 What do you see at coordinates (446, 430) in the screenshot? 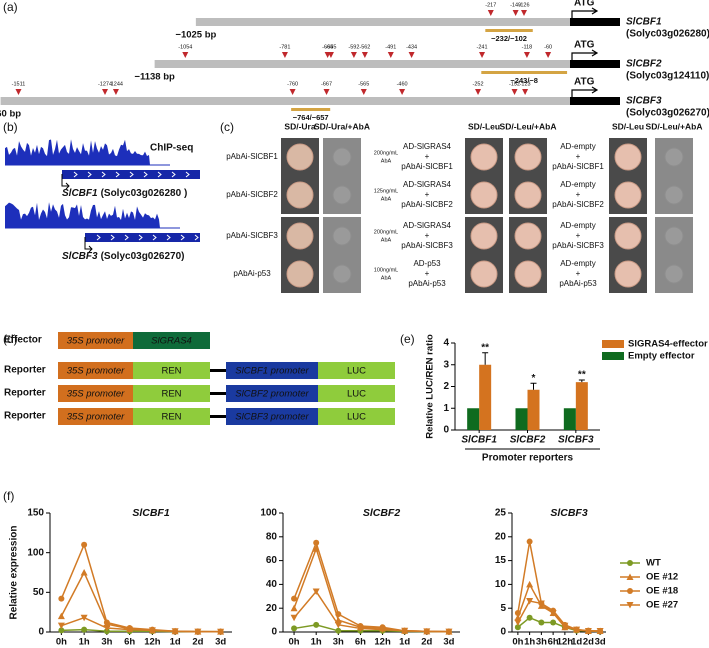
I see `y-tick-label: 0` at bounding box center [446, 430].